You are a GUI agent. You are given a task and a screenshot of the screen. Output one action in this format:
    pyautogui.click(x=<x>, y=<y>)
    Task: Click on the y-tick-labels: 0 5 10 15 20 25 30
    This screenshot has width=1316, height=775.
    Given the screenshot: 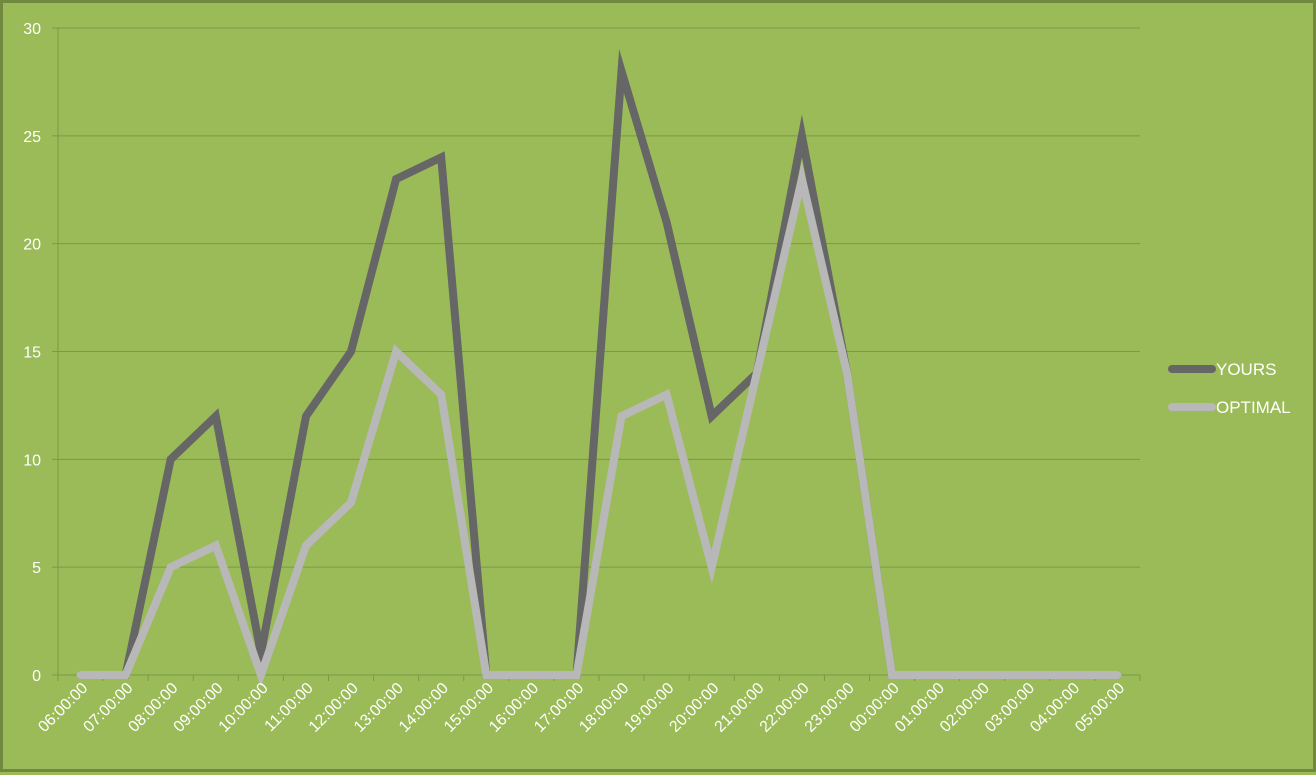 What is the action you would take?
    pyautogui.click(x=32, y=353)
    